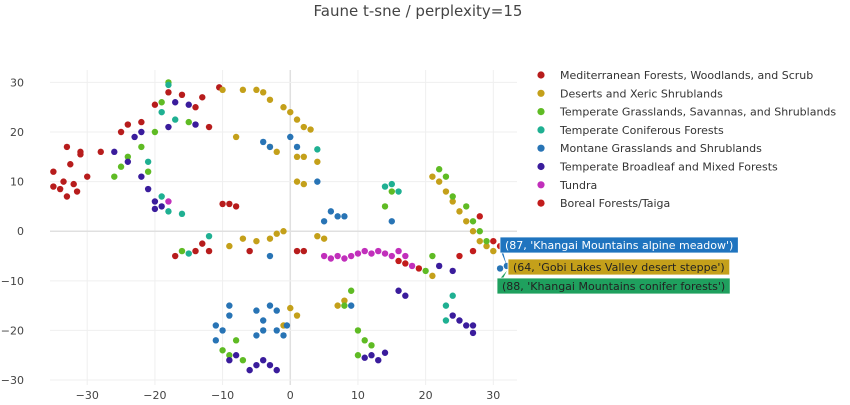 The image size is (850, 405). I want to click on legend-item-4: Montane Grasslands and Shrublands, so click(649, 148).